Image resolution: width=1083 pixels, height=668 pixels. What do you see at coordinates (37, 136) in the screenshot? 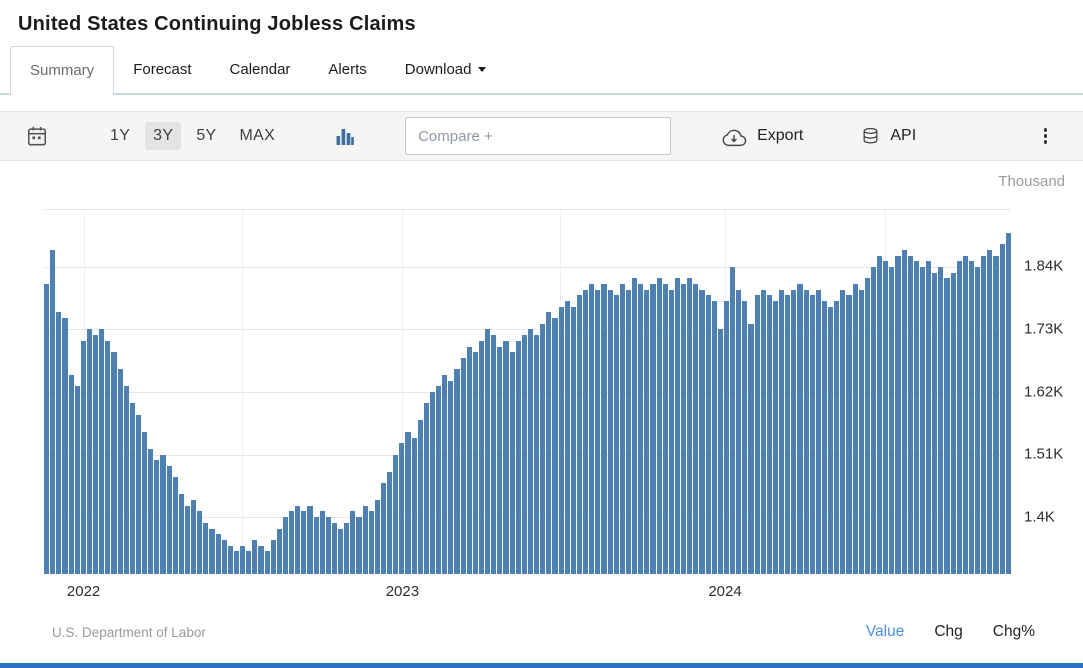
I see `calendar-icon` at bounding box center [37, 136].